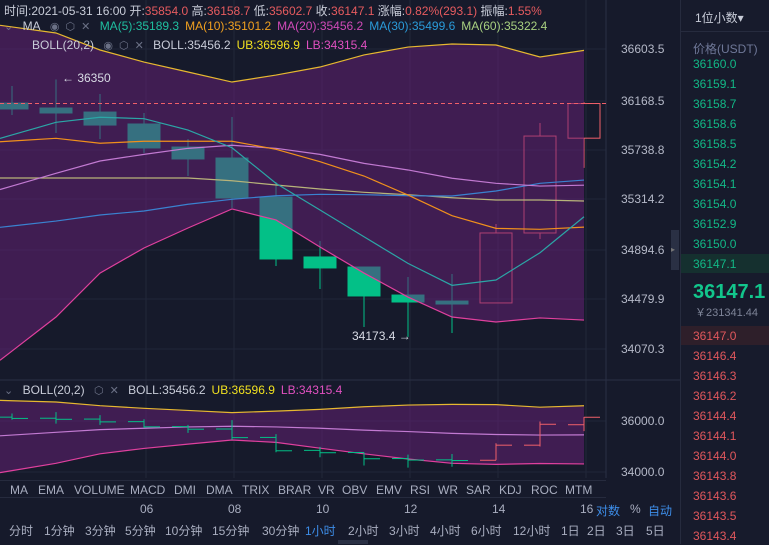 The width and height of the screenshot is (769, 545). I want to click on bid-row: 36143.4, so click(715, 536).